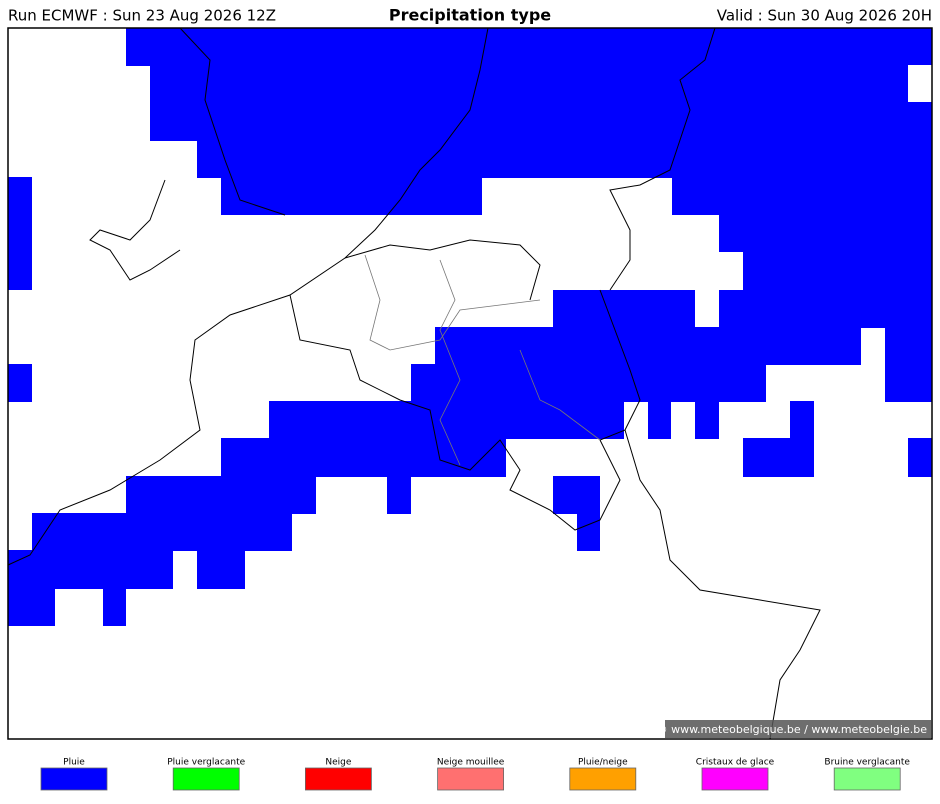 The width and height of the screenshot is (940, 804). What do you see at coordinates (824, 16) in the screenshot?
I see `valid-label: Valid : Sun 30 Aug 2026 20H` at bounding box center [824, 16].